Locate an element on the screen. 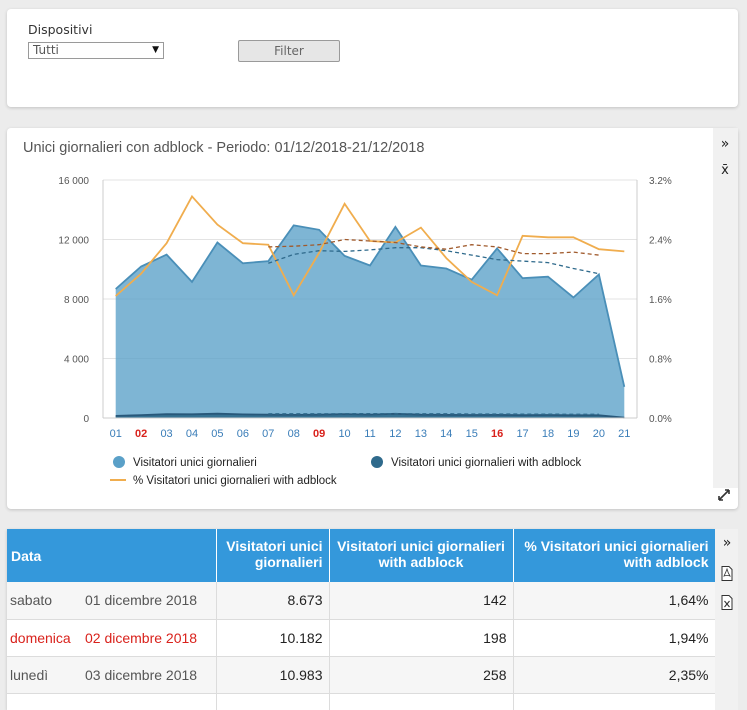 The height and width of the screenshot is (710, 747). cell-date-text: 03 dicembre 2018 is located at coordinates (141, 674).